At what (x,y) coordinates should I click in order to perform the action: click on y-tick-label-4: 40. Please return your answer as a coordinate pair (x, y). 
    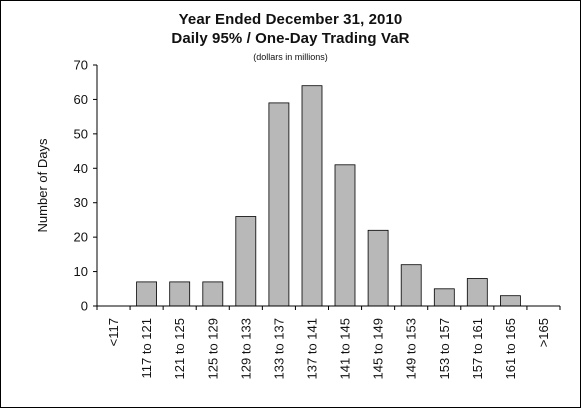
    Looking at the image, I should click on (81, 168).